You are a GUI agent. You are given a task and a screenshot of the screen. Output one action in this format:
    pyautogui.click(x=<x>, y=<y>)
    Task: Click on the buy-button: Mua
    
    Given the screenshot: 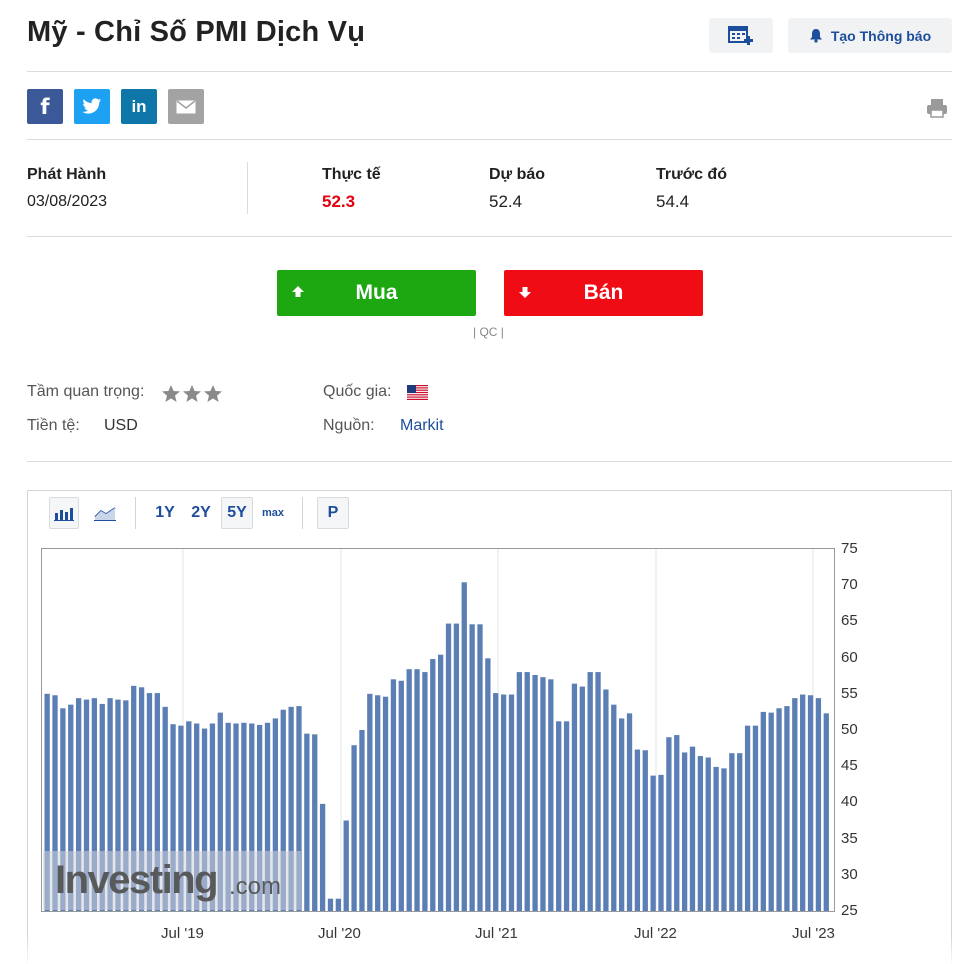 What is the action you would take?
    pyautogui.click(x=376, y=293)
    